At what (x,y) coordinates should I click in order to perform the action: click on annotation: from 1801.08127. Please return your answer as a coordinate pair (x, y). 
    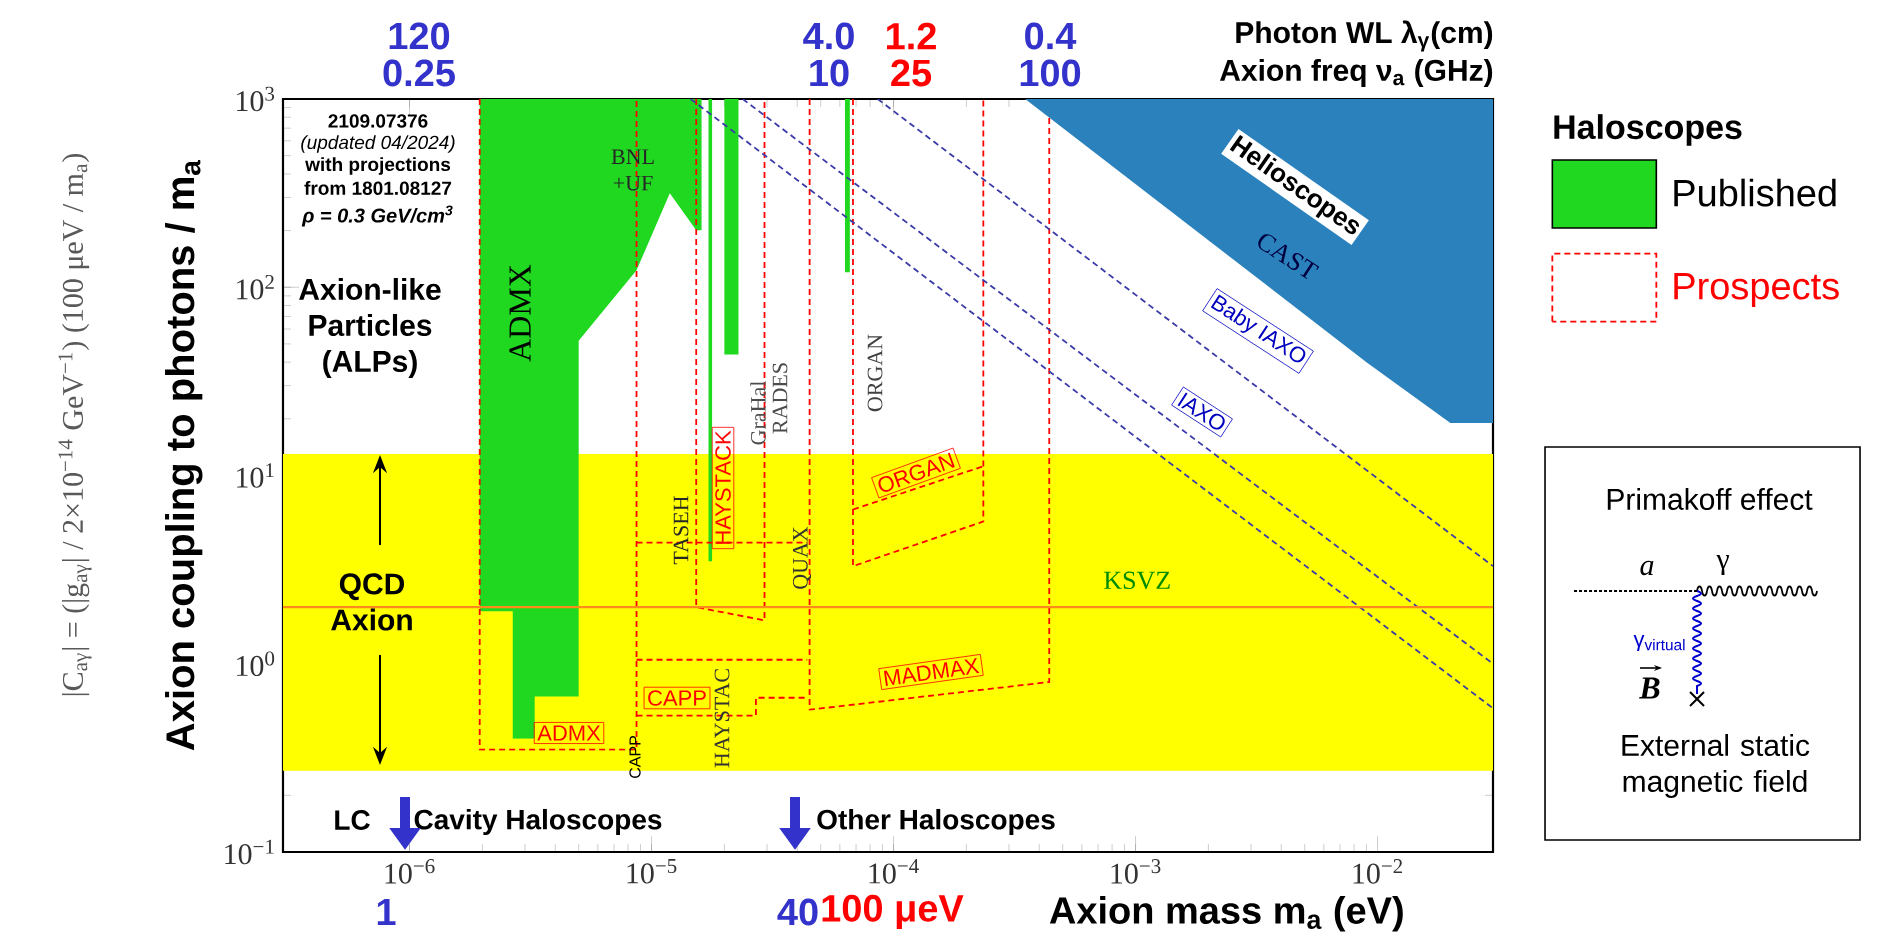
    Looking at the image, I should click on (378, 188).